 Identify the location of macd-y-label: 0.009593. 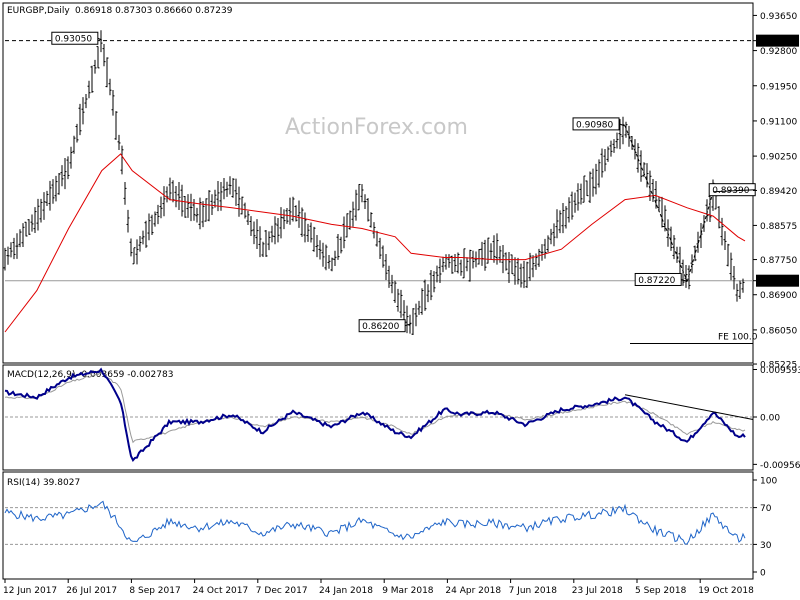
(780, 371).